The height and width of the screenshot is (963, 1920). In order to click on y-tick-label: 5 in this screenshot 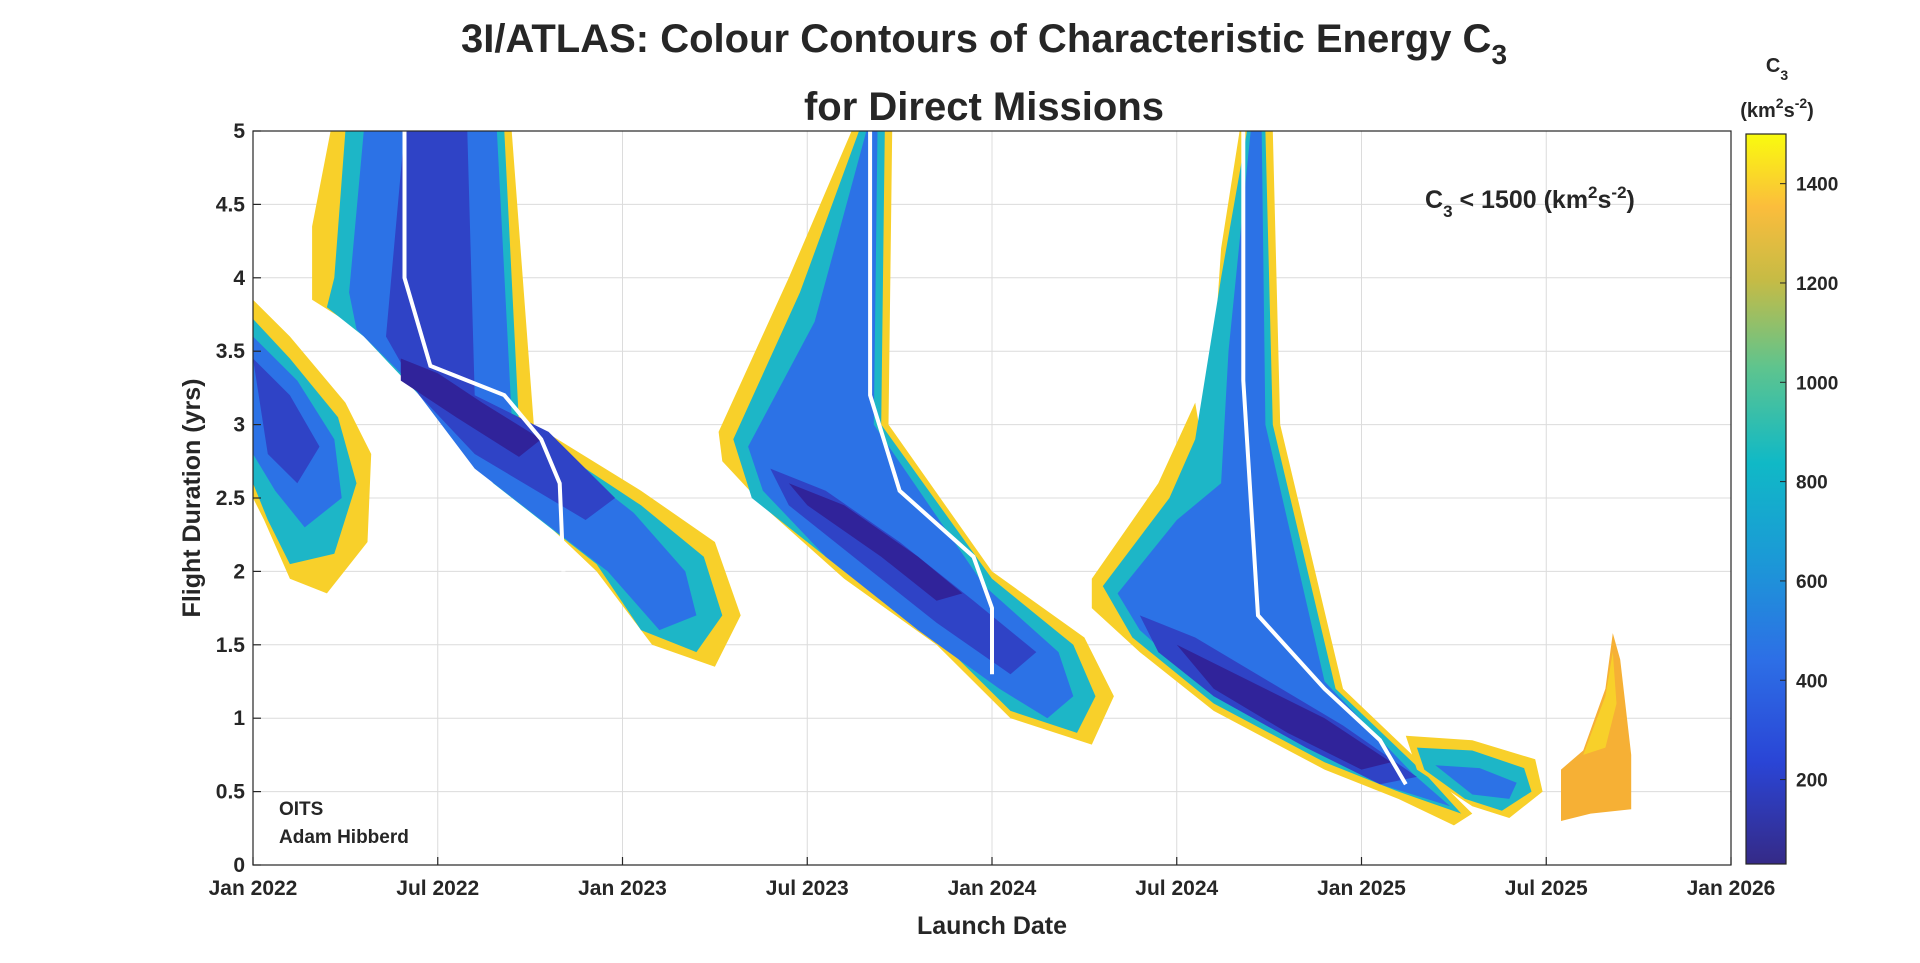, I will do `click(239, 131)`.